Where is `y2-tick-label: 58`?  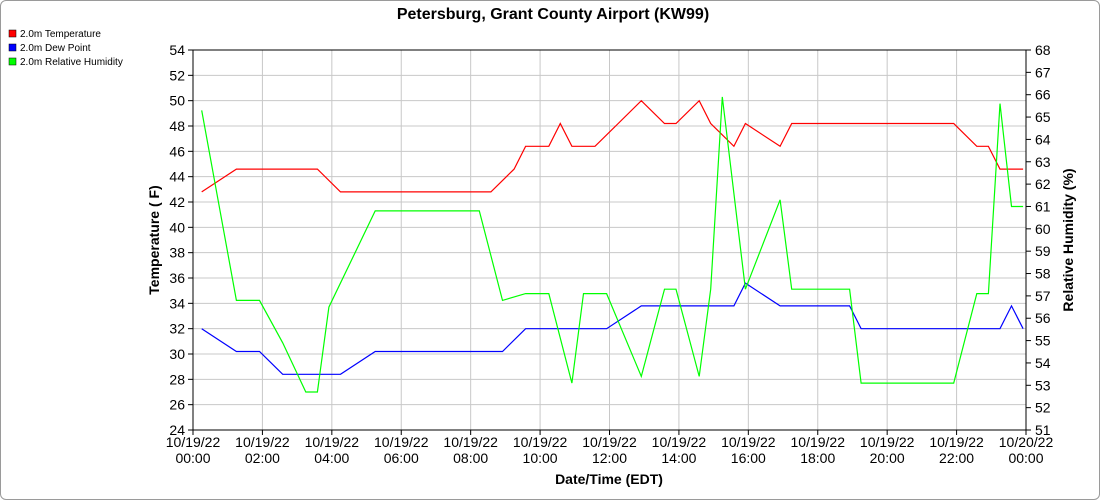
y2-tick-label: 58 is located at coordinates (1043, 274).